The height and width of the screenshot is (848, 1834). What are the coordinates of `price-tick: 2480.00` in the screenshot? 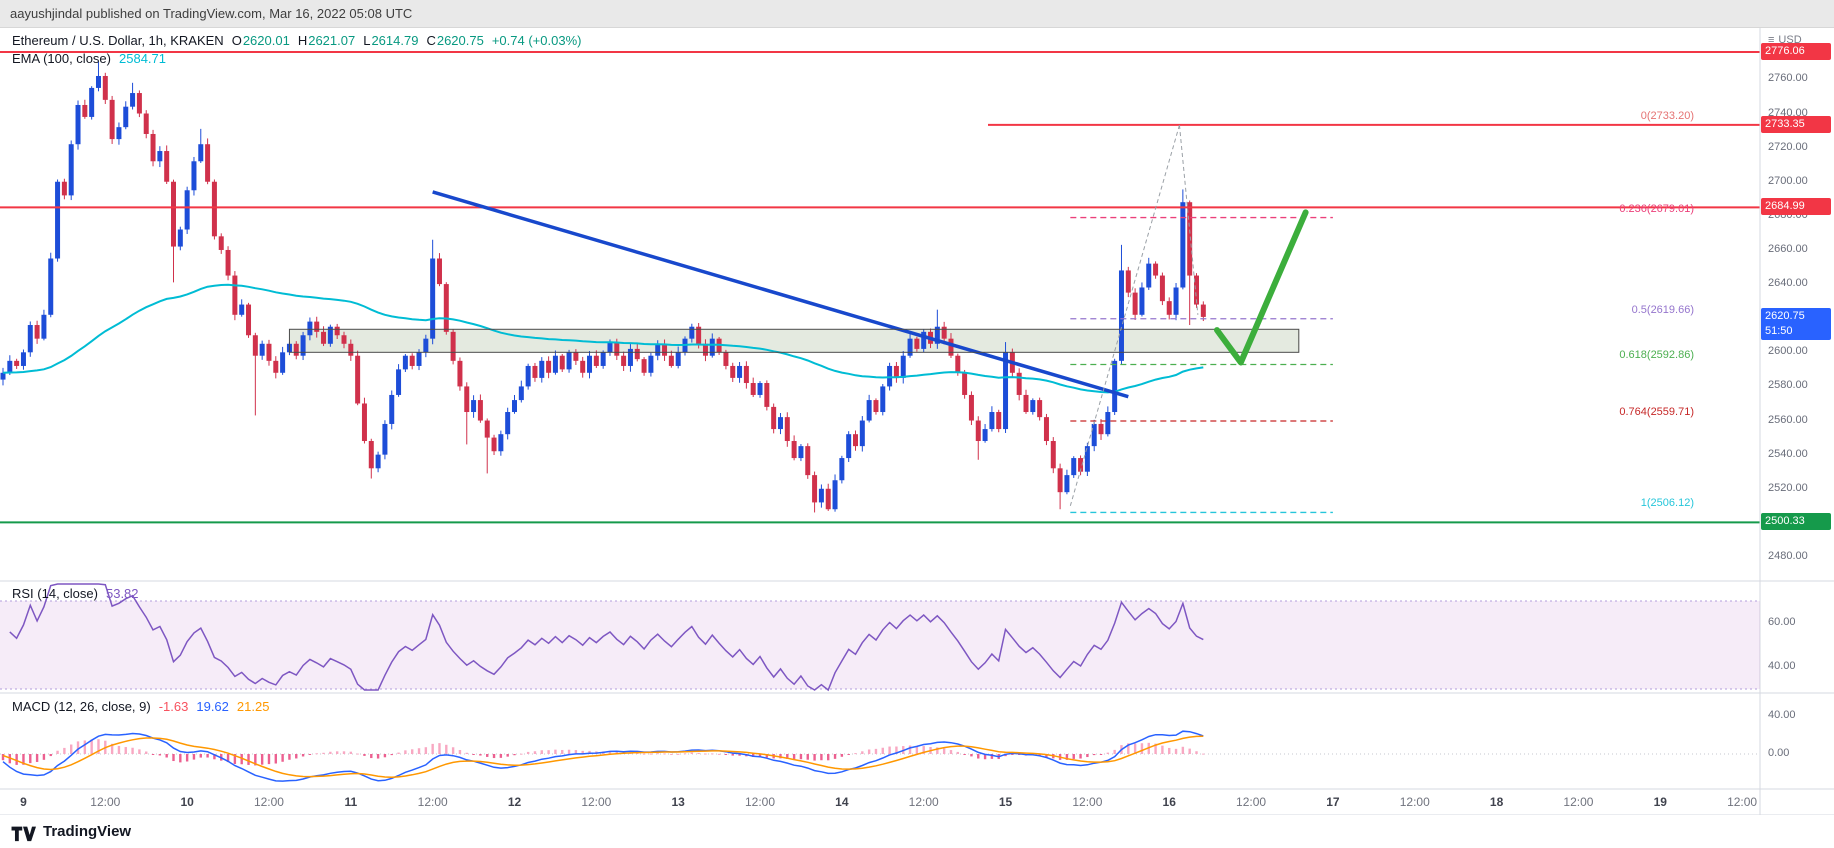 It's located at (1788, 555).